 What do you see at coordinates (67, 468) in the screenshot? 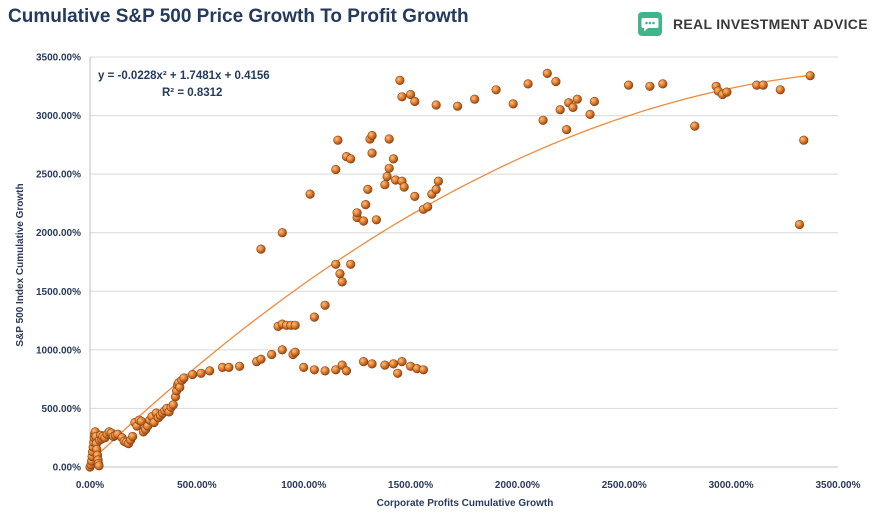
I see `y-tick-label: 0.00%` at bounding box center [67, 468].